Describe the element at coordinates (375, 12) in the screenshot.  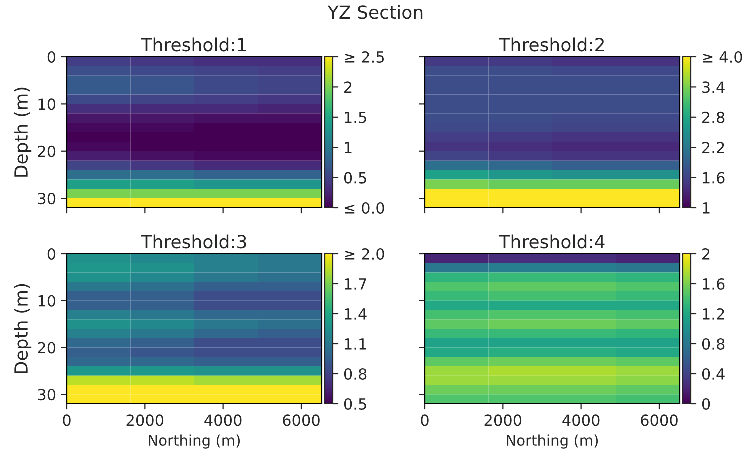
I see `text: YZ Section` at that location.